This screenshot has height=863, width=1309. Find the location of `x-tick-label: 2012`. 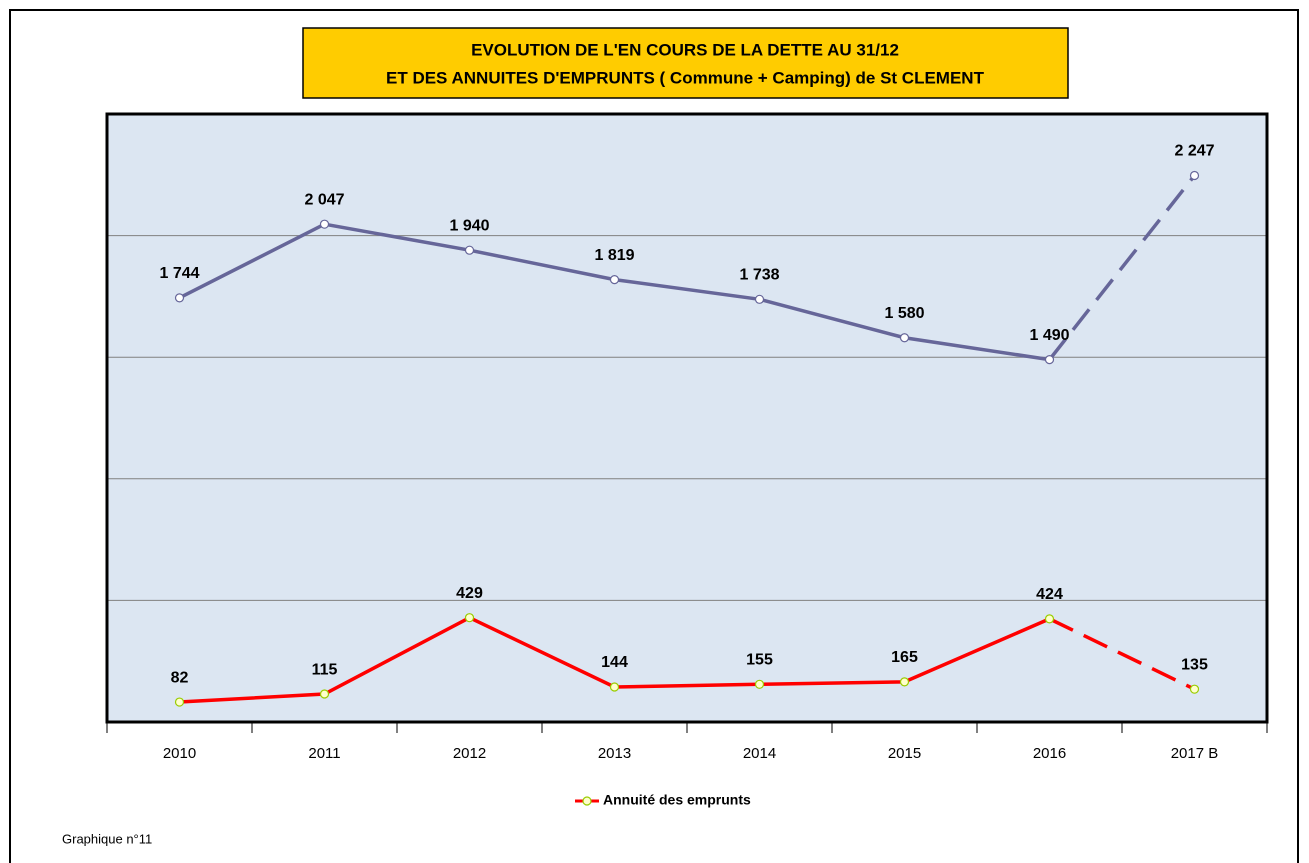

x-tick-label: 2012 is located at coordinates (469, 753).